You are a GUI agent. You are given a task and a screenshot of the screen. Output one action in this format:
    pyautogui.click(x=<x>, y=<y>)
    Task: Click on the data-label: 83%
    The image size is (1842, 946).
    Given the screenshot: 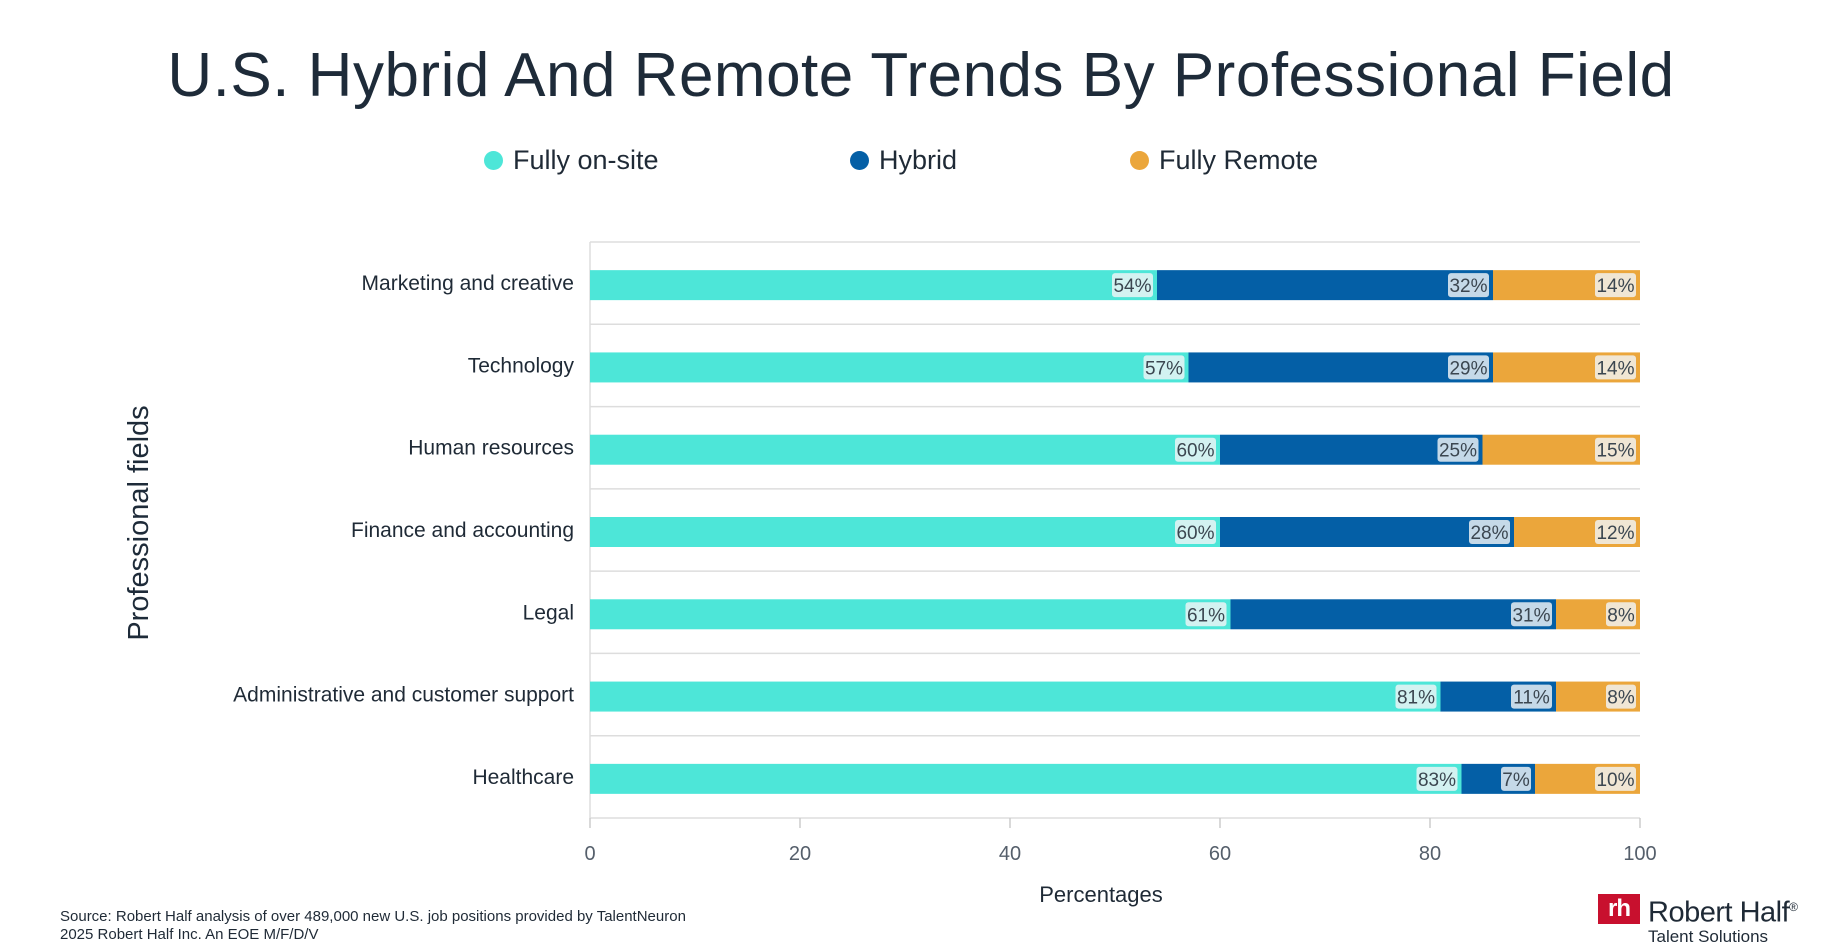 What is the action you would take?
    pyautogui.click(x=1437, y=780)
    